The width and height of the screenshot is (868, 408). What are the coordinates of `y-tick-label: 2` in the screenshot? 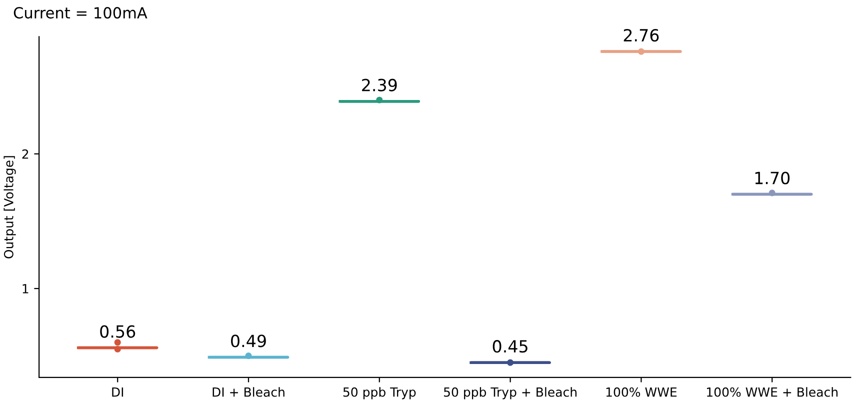 It's located at (25, 154).